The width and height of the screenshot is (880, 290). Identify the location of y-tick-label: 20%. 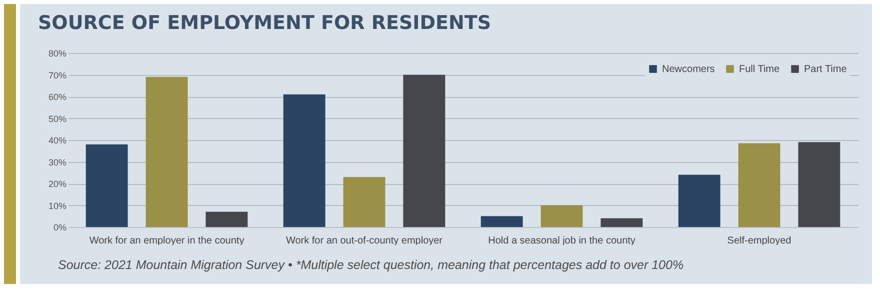
(57, 184).